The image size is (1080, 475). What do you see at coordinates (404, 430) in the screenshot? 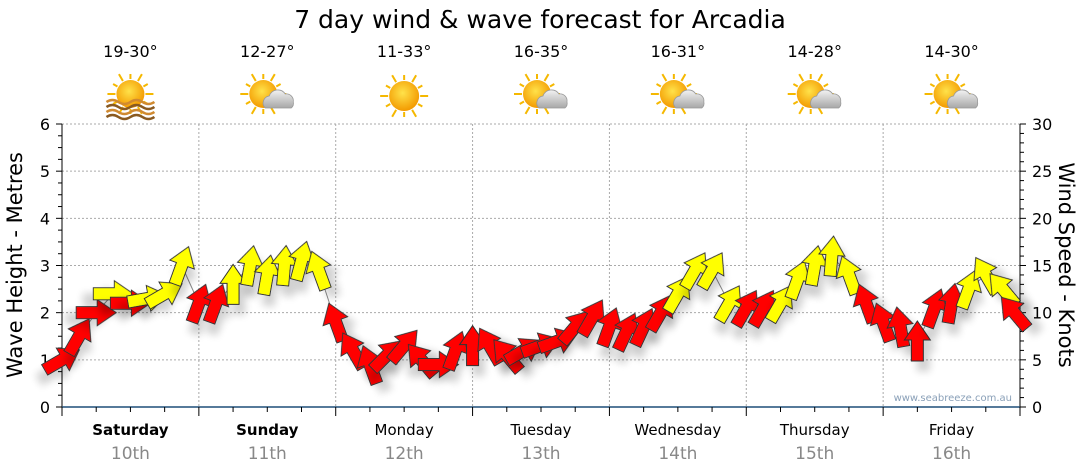
I see `day-label: Monday` at bounding box center [404, 430].